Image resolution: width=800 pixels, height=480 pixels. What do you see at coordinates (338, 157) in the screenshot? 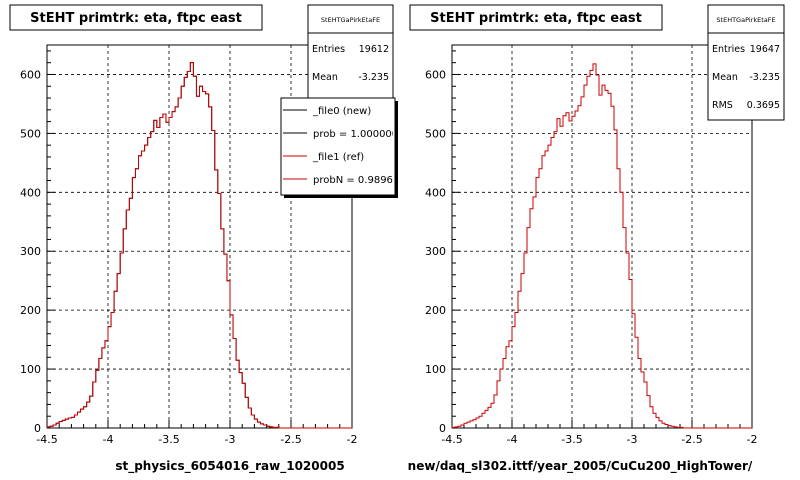
I see `legend-entry: _file1 (ref)` at bounding box center [338, 157].